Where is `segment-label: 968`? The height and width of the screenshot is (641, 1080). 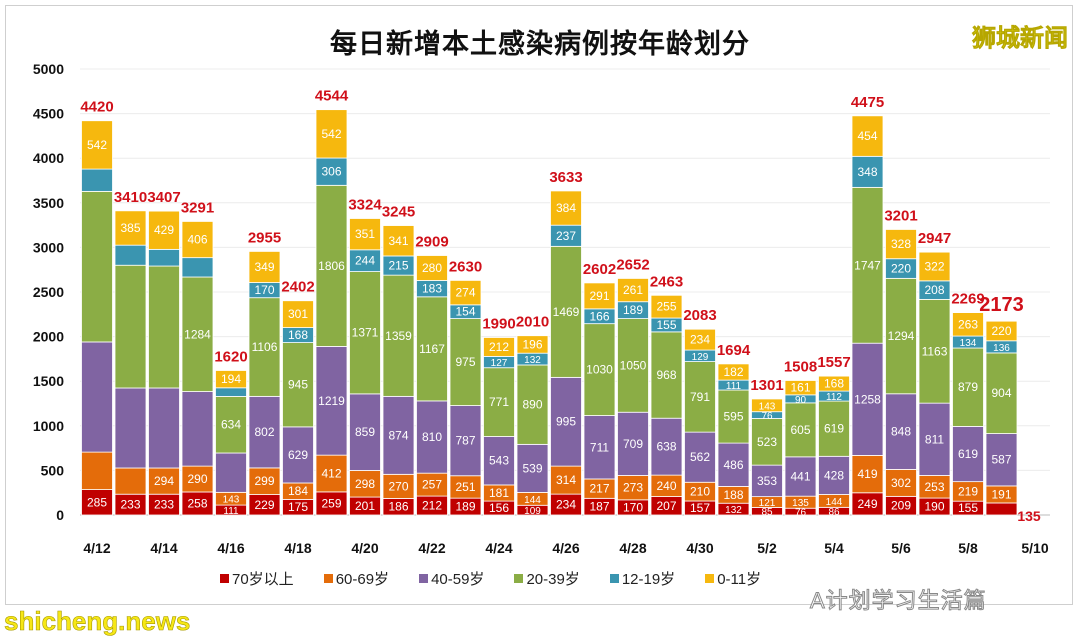
segment-label: 968 is located at coordinates (666, 375).